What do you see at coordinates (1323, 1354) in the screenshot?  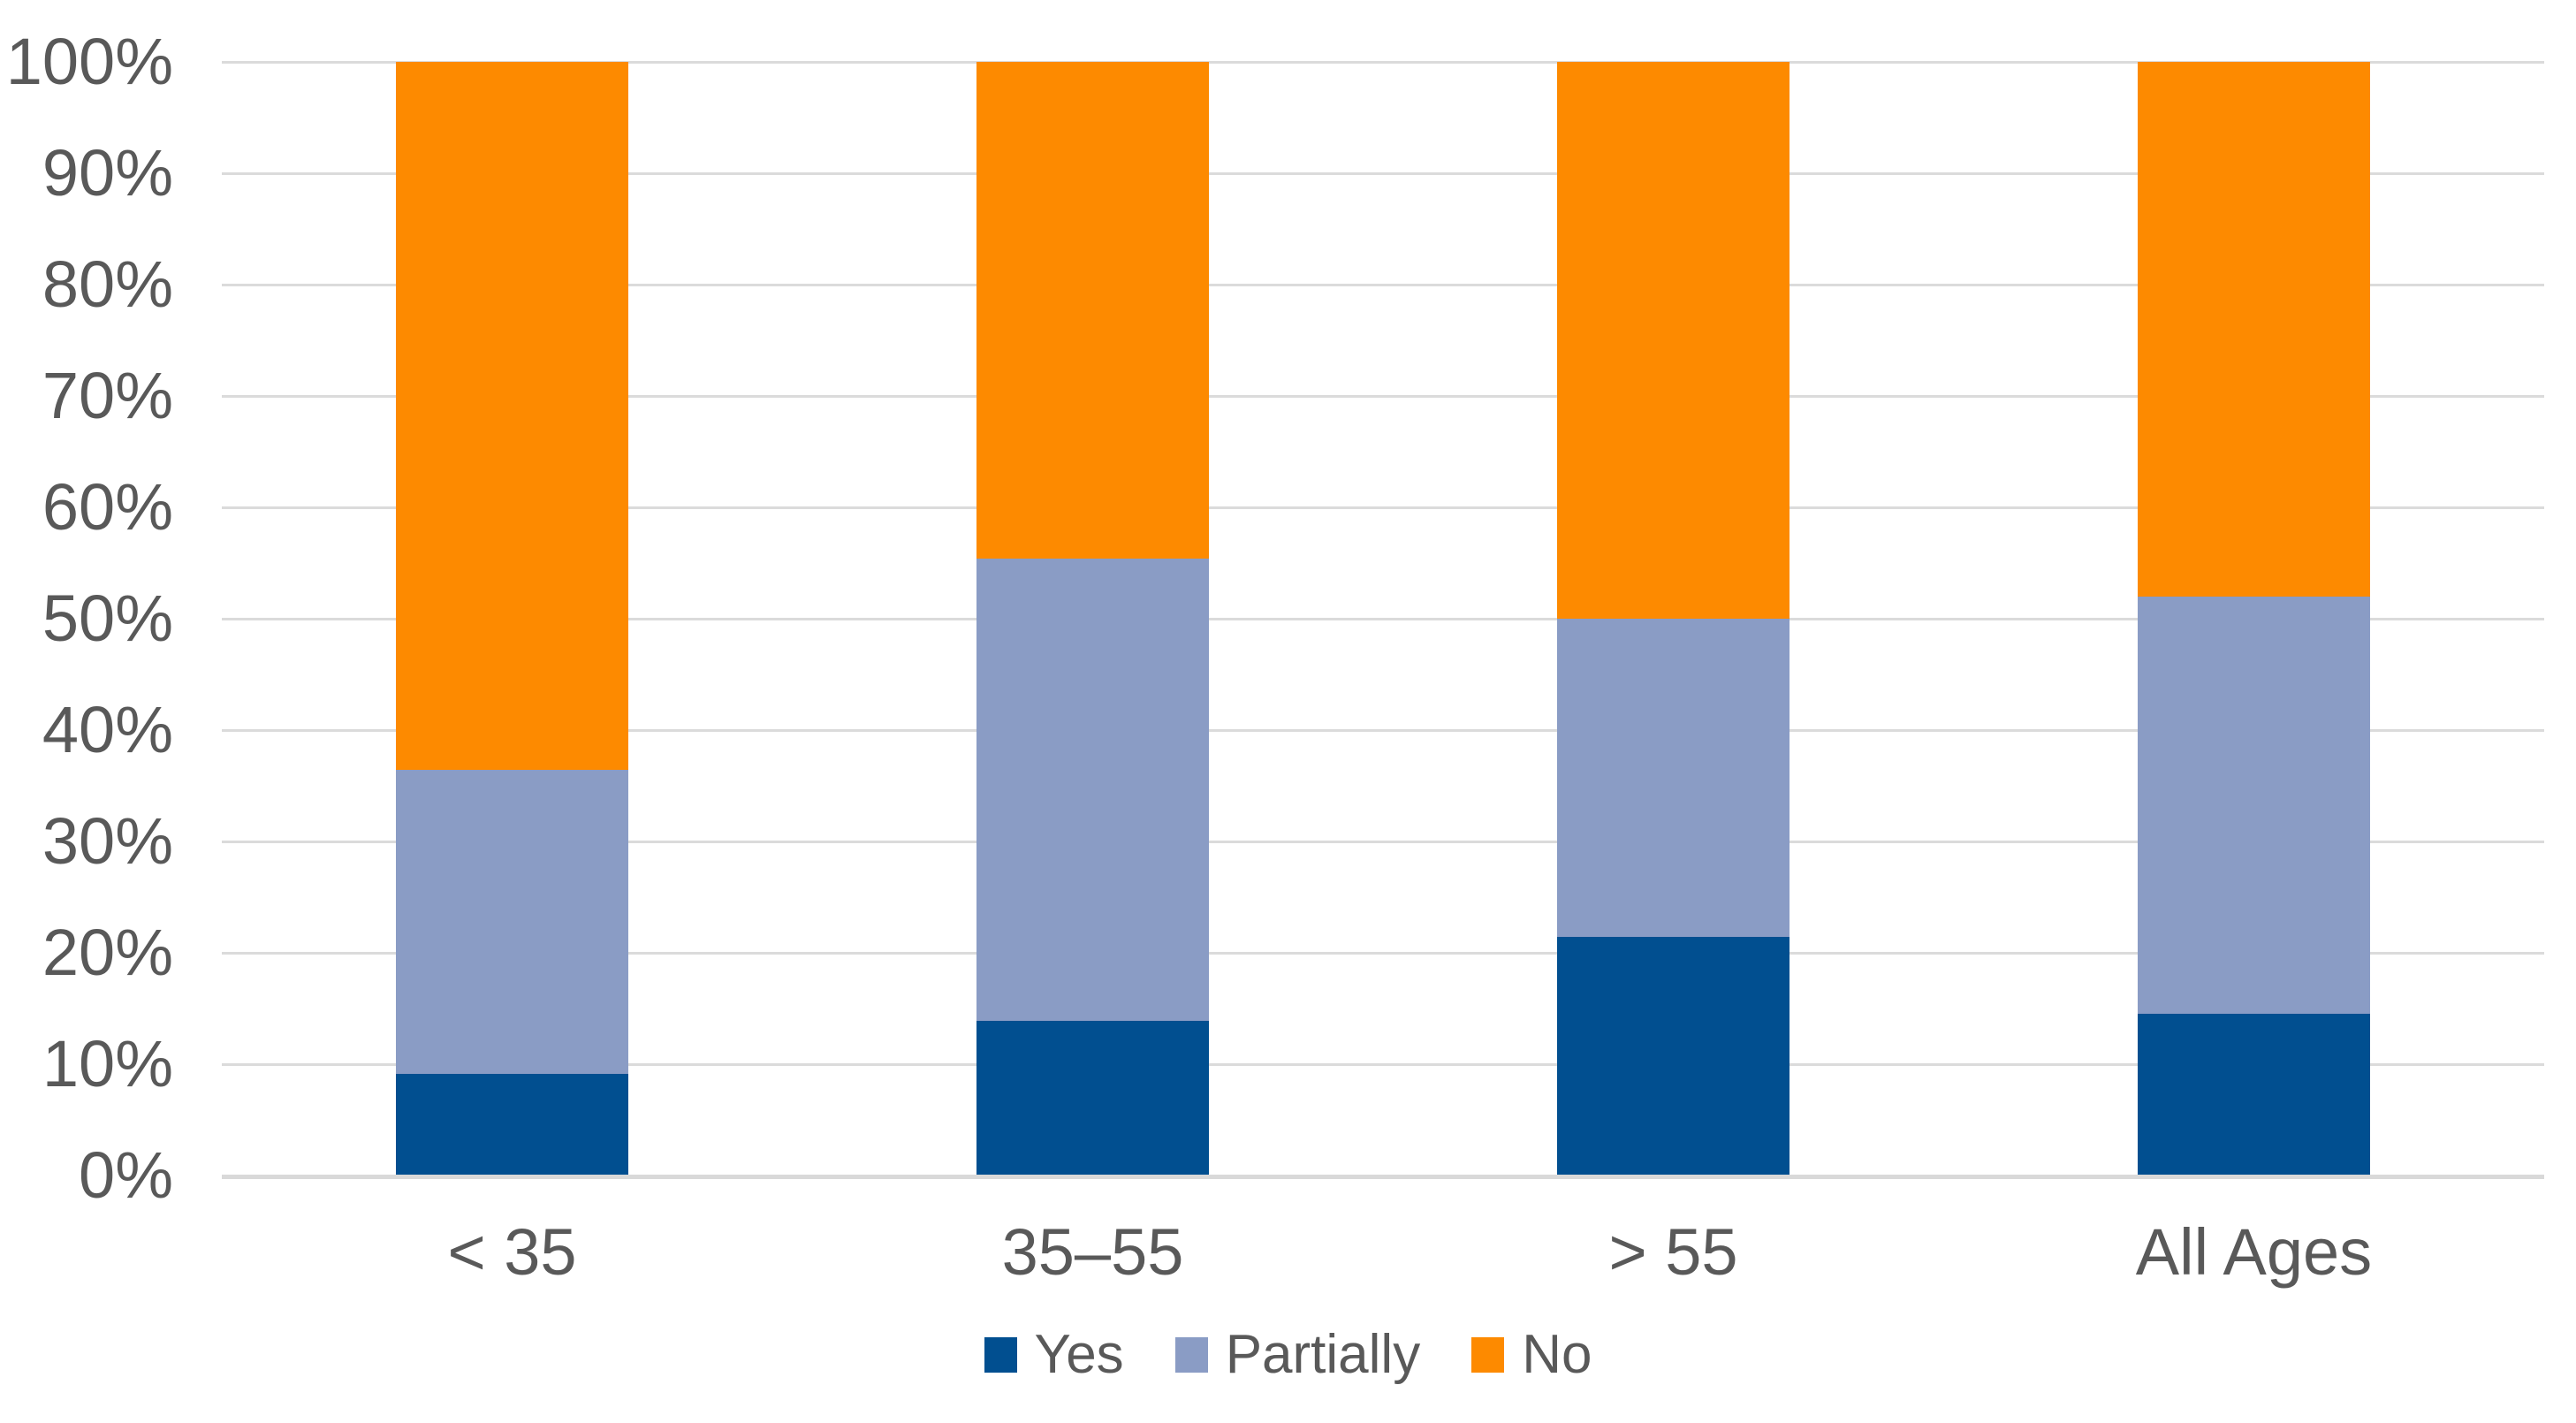 I see `legend-label-partially: Partially` at bounding box center [1323, 1354].